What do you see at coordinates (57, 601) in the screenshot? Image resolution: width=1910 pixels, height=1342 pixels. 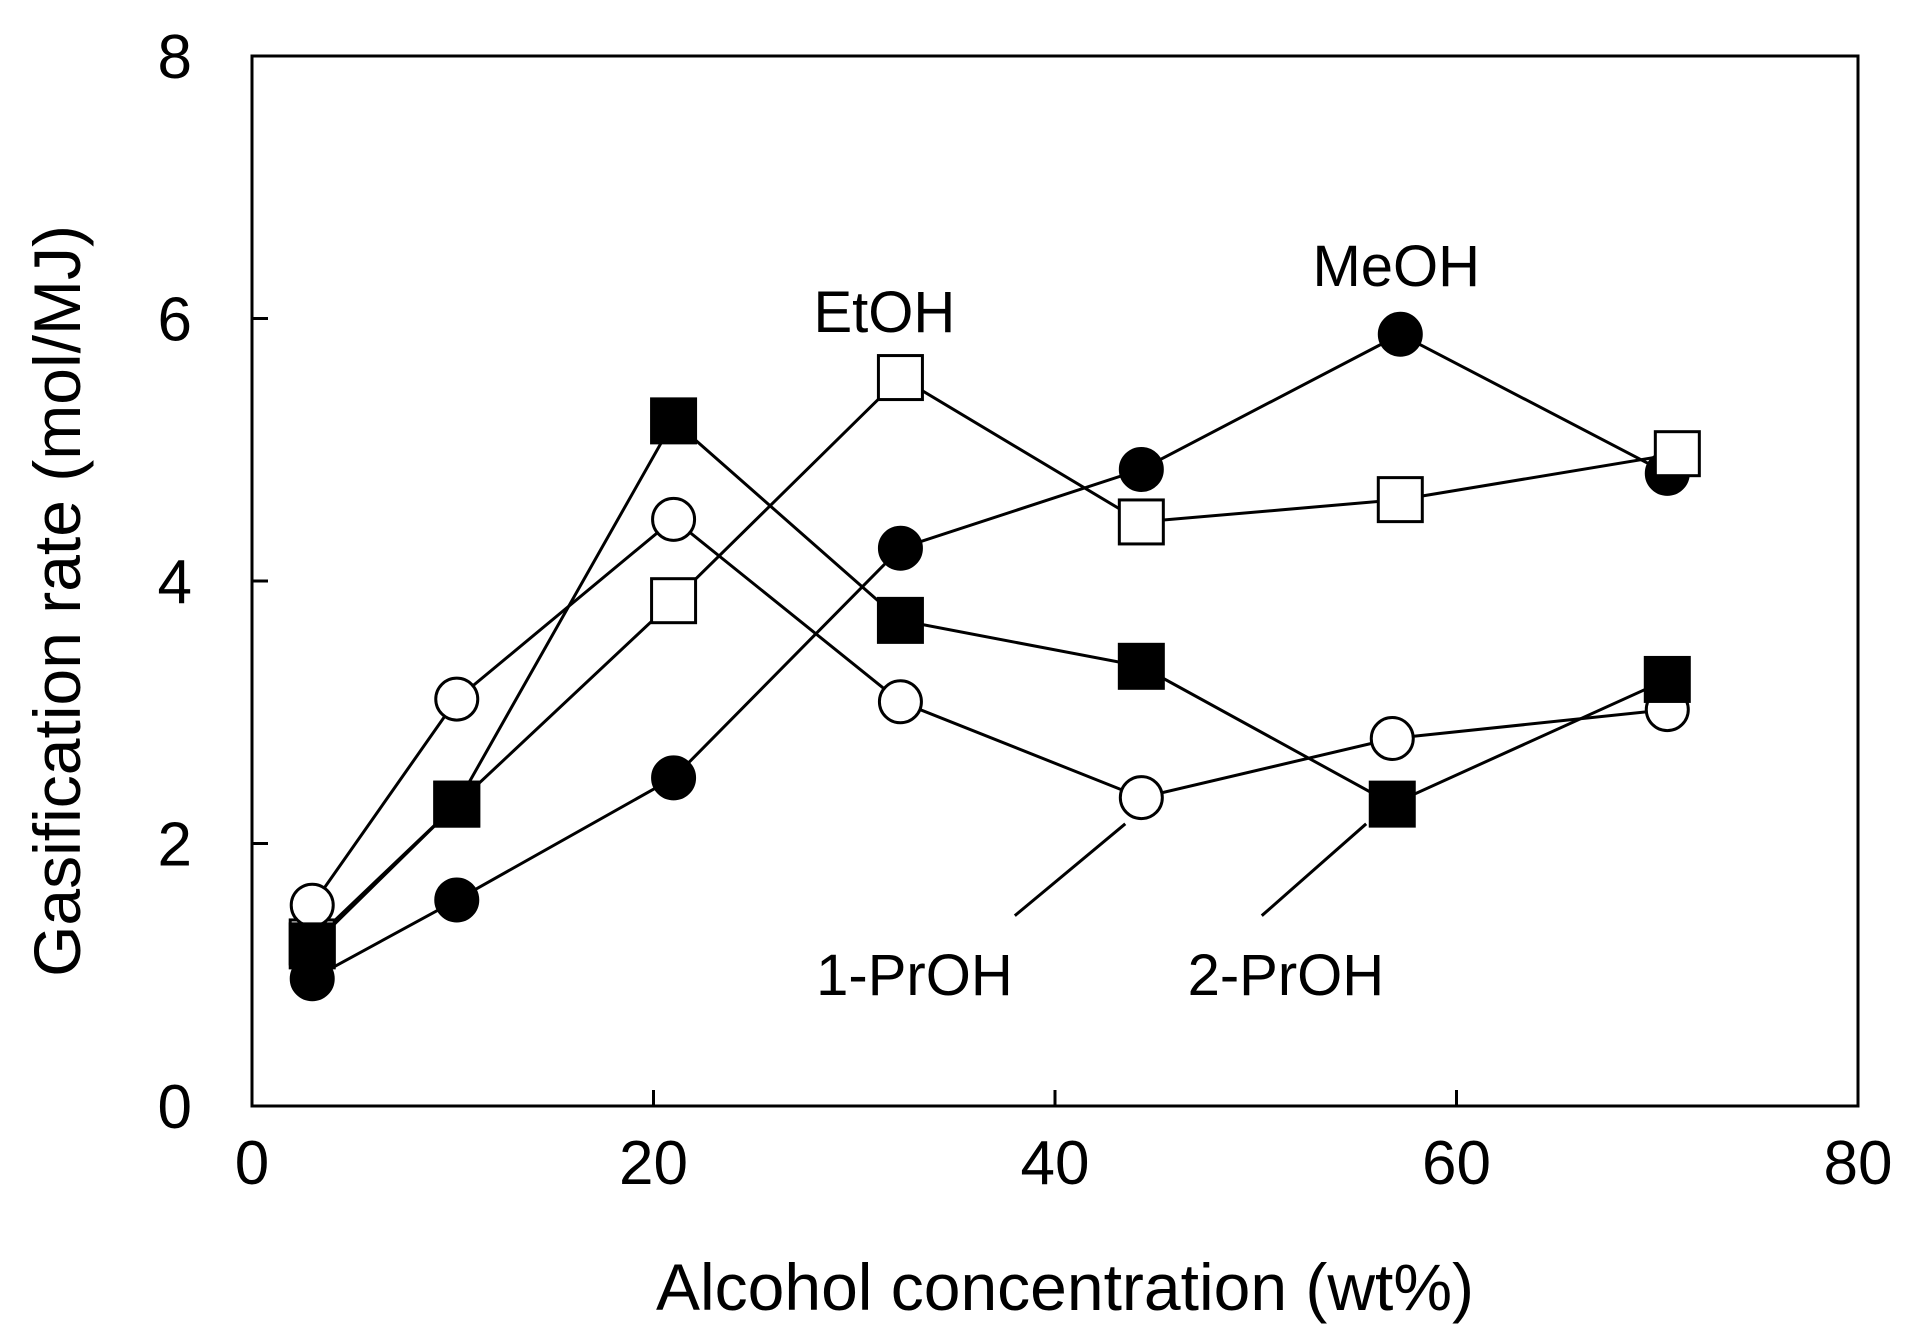 I see `y-axis-title: Gasification rate (mol/MJ)` at bounding box center [57, 601].